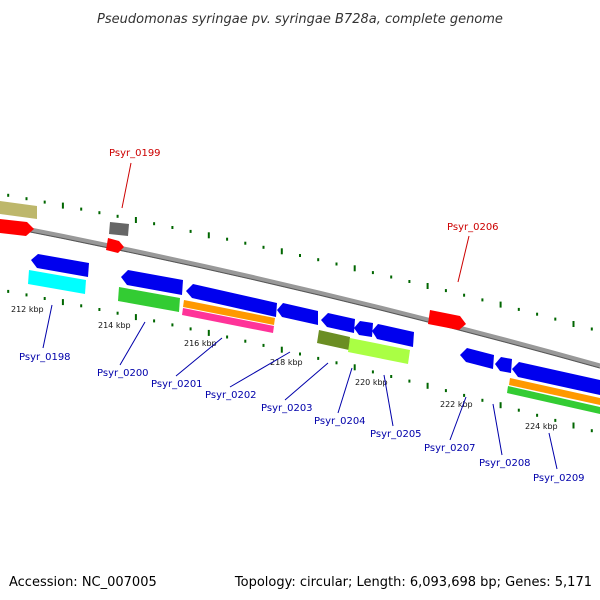 The image size is (600, 600). Describe the element at coordinates (123, 373) in the screenshot. I see `gene-label-psyr-0200: Psyr_0200` at that location.